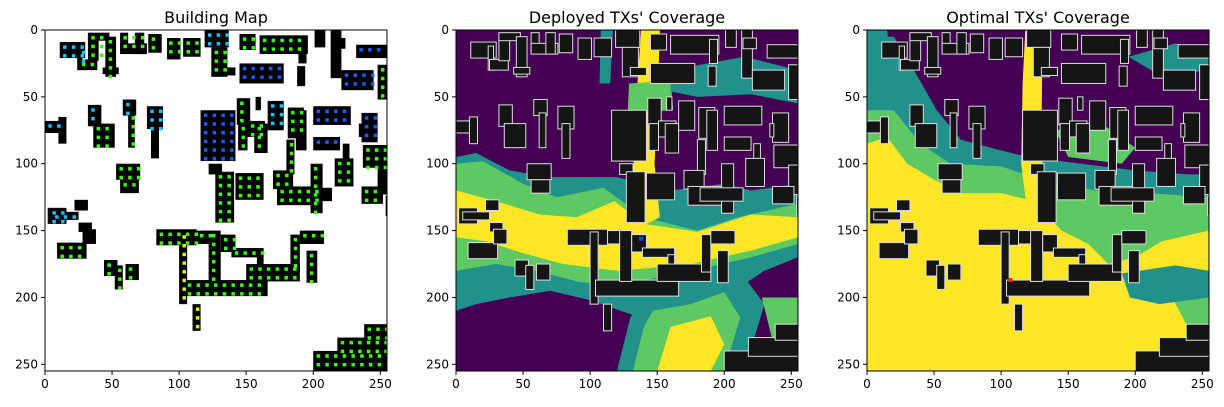 Image resolution: width=1224 pixels, height=407 pixels. Describe the element at coordinates (724, 384) in the screenshot. I see `x-tick-label: 200` at that location.